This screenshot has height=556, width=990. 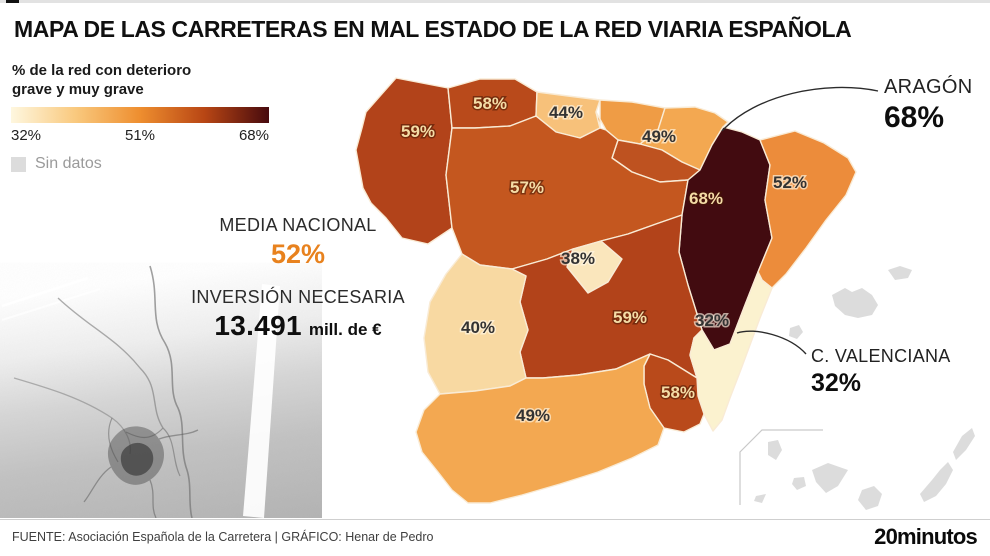 I want to click on aragon-callout-value: 68%, so click(x=914, y=117).